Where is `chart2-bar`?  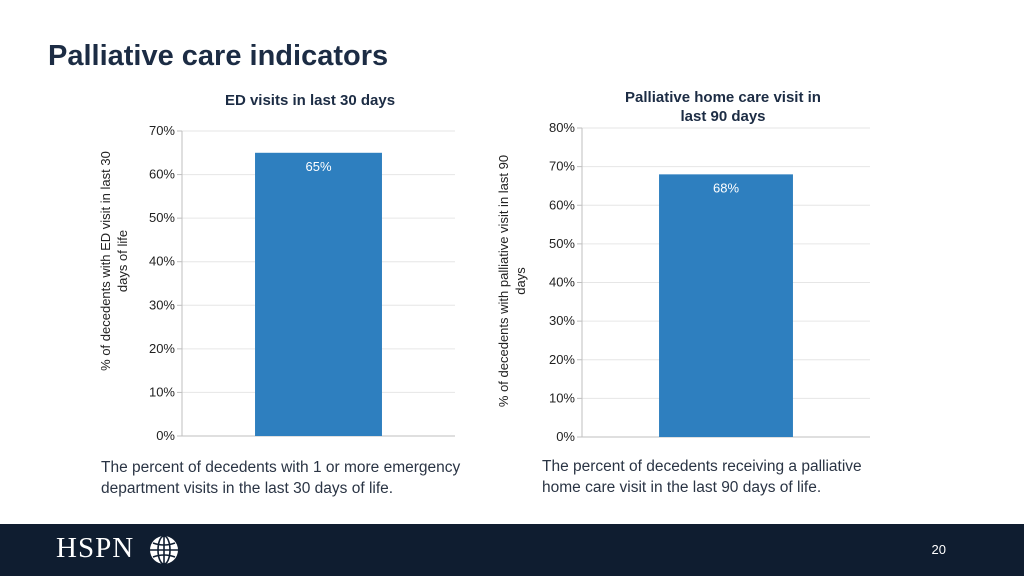 chart2-bar is located at coordinates (726, 305).